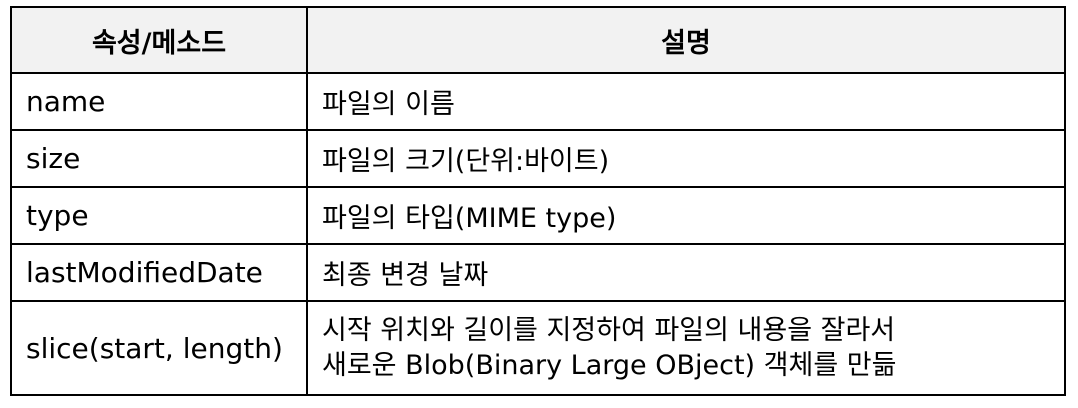 This screenshot has width=1078, height=408. What do you see at coordinates (686, 40) in the screenshot?
I see `header-description: 설명` at bounding box center [686, 40].